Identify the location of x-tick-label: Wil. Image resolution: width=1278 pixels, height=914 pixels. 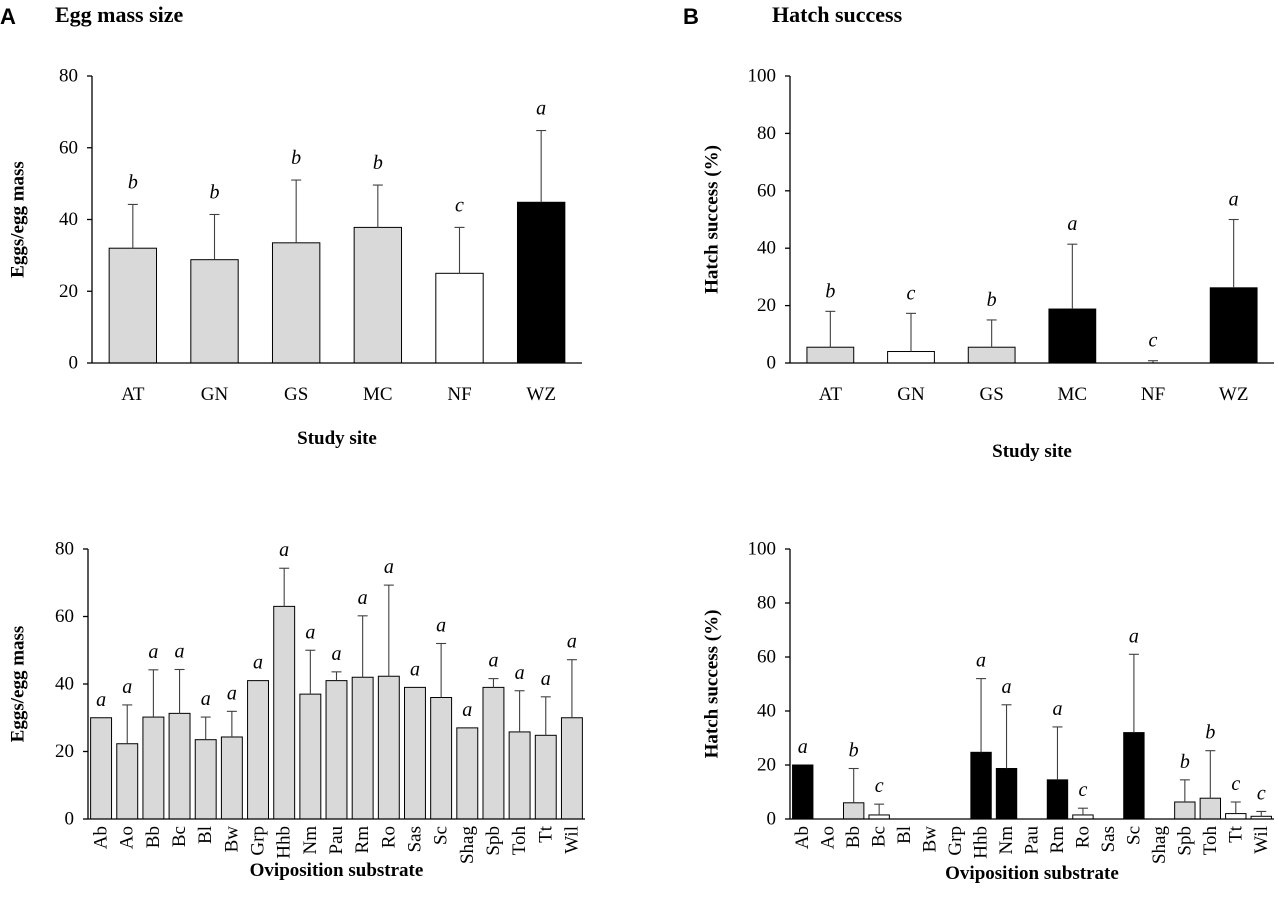
(571, 840).